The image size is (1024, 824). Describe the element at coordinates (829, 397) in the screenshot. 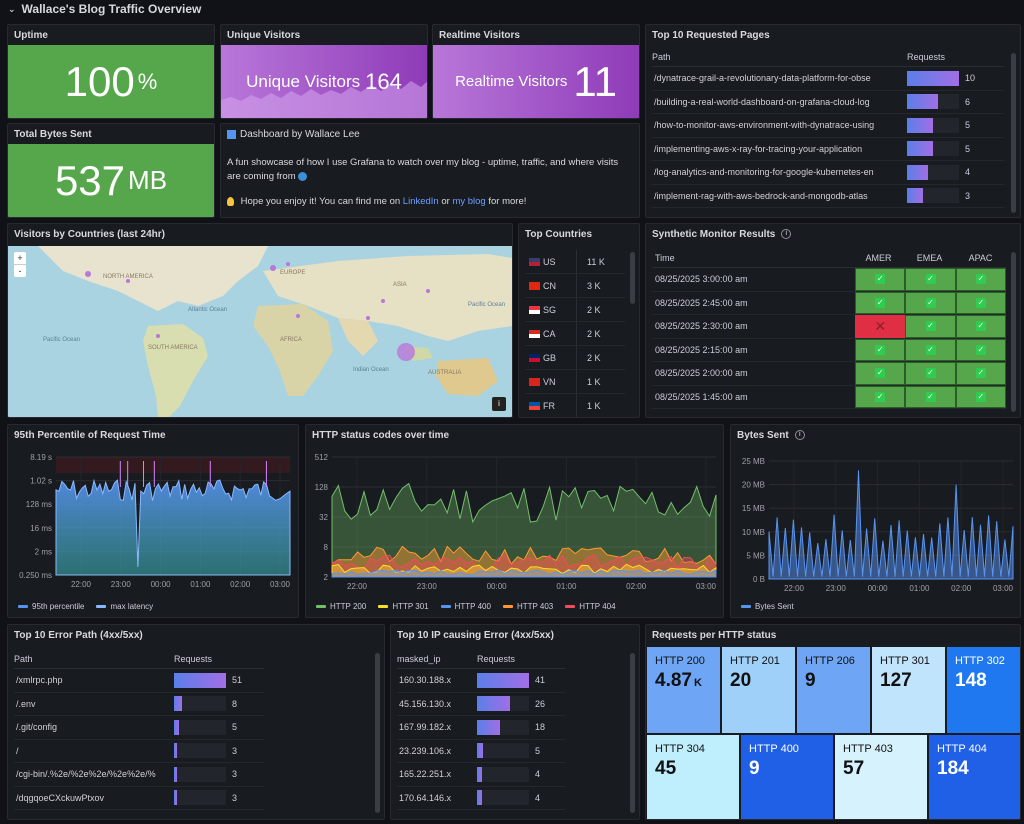

I see `table-row: 08/25/2025 1:45:00 am ✓ ✓ ✓` at that location.